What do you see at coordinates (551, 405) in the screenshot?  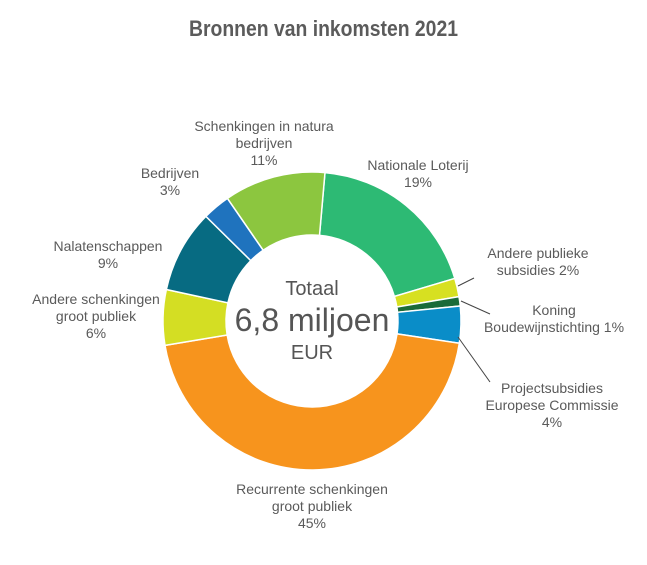 I see `label-projectsubsidies-europese-commissie: Projectsubsidies Europese Commissie 4%` at bounding box center [551, 405].